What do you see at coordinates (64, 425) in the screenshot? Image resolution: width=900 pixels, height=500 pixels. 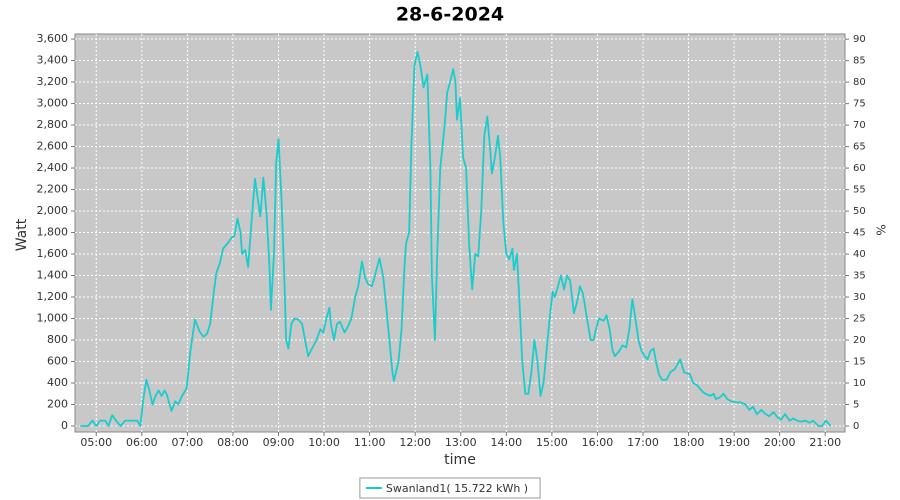 I see `y-tick-label: 0` at bounding box center [64, 425].